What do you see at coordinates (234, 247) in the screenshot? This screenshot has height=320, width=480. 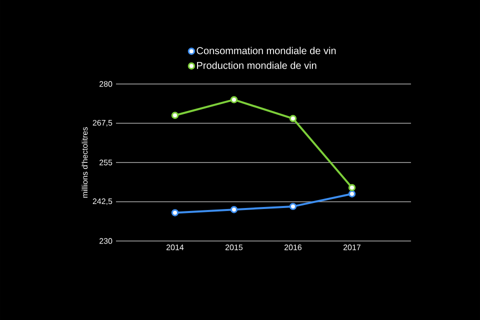 I see `x-tick-label: 2015` at bounding box center [234, 247].